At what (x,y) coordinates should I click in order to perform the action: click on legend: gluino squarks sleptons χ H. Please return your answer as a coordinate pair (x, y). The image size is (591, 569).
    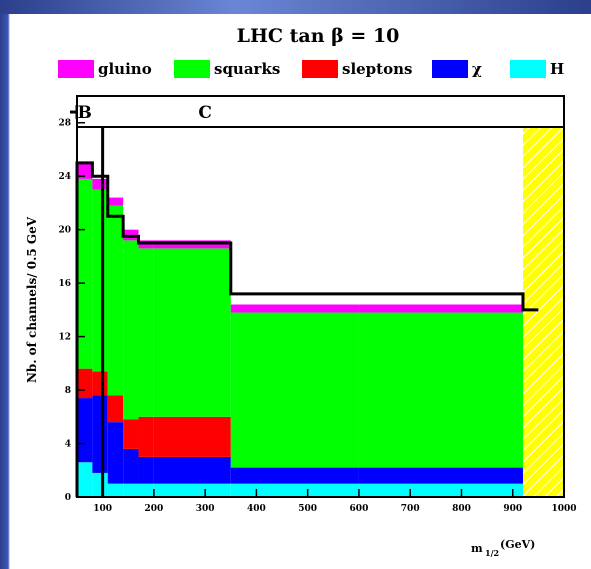
    Looking at the image, I should click on (311, 69).